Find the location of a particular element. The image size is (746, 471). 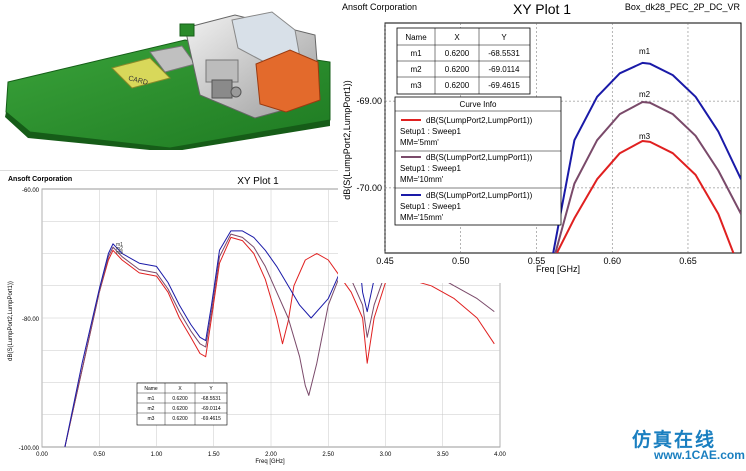

x-tick-label: 1.50 is located at coordinates (214, 455).